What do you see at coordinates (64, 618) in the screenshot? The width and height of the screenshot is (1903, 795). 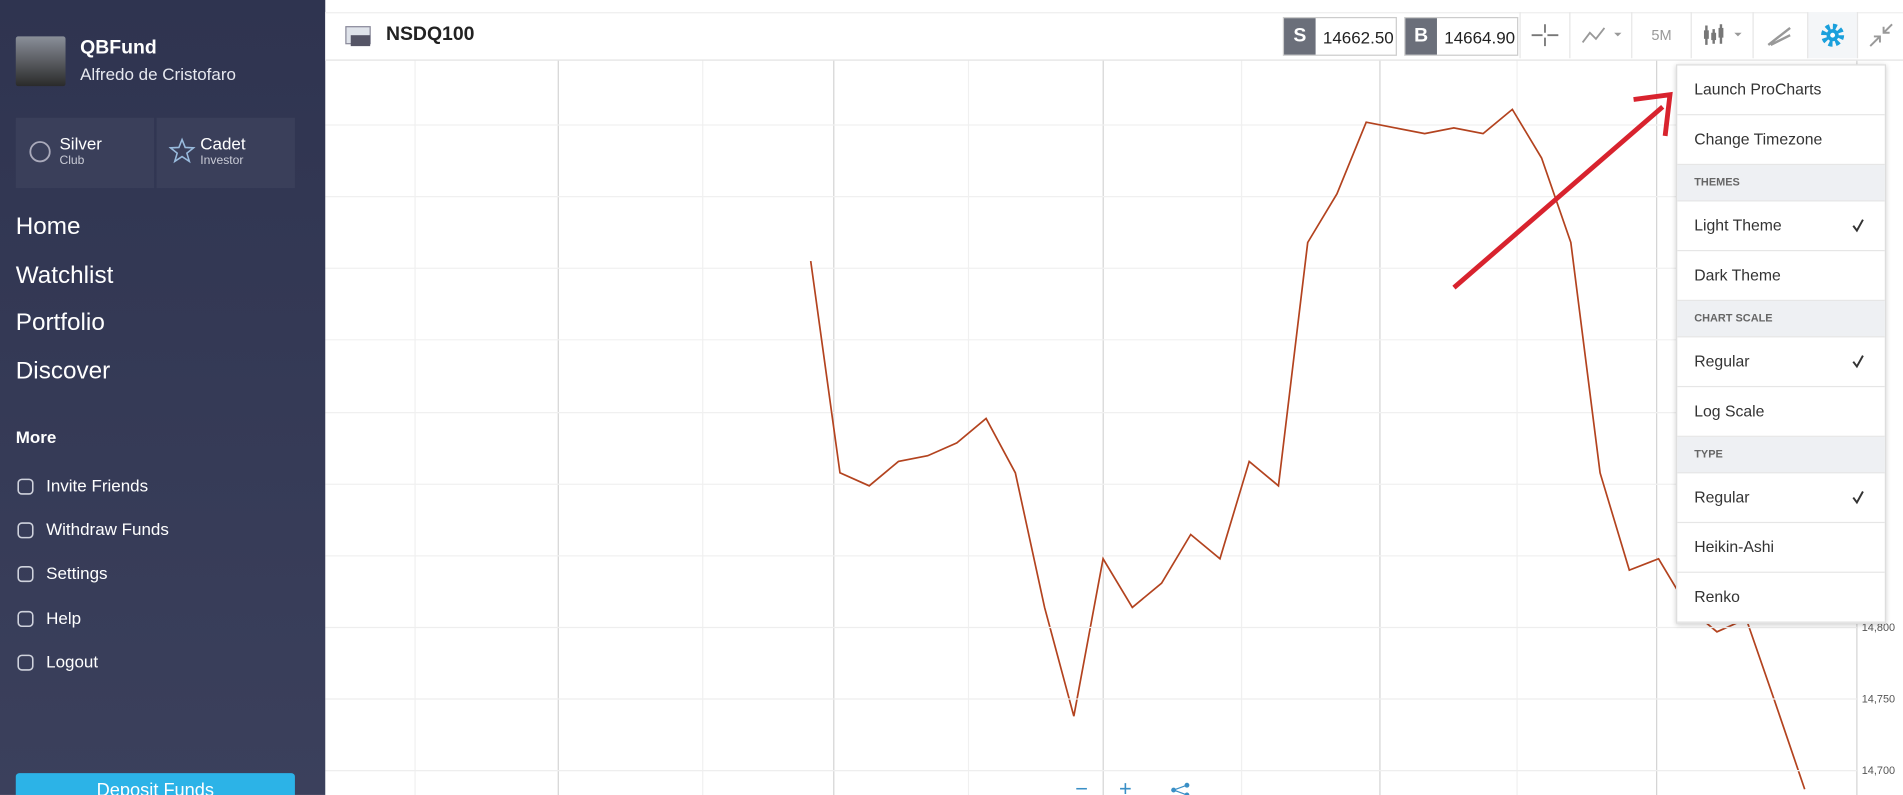 I see `menu-item: Help` at bounding box center [64, 618].